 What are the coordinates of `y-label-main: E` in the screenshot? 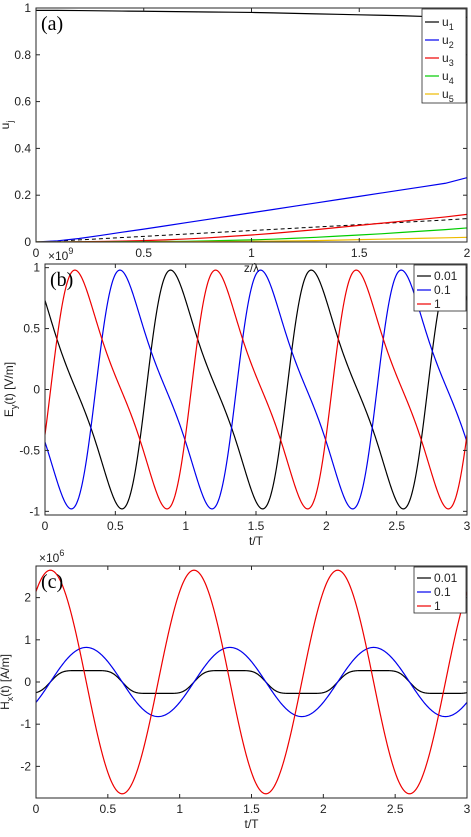 It's located at (9, 413).